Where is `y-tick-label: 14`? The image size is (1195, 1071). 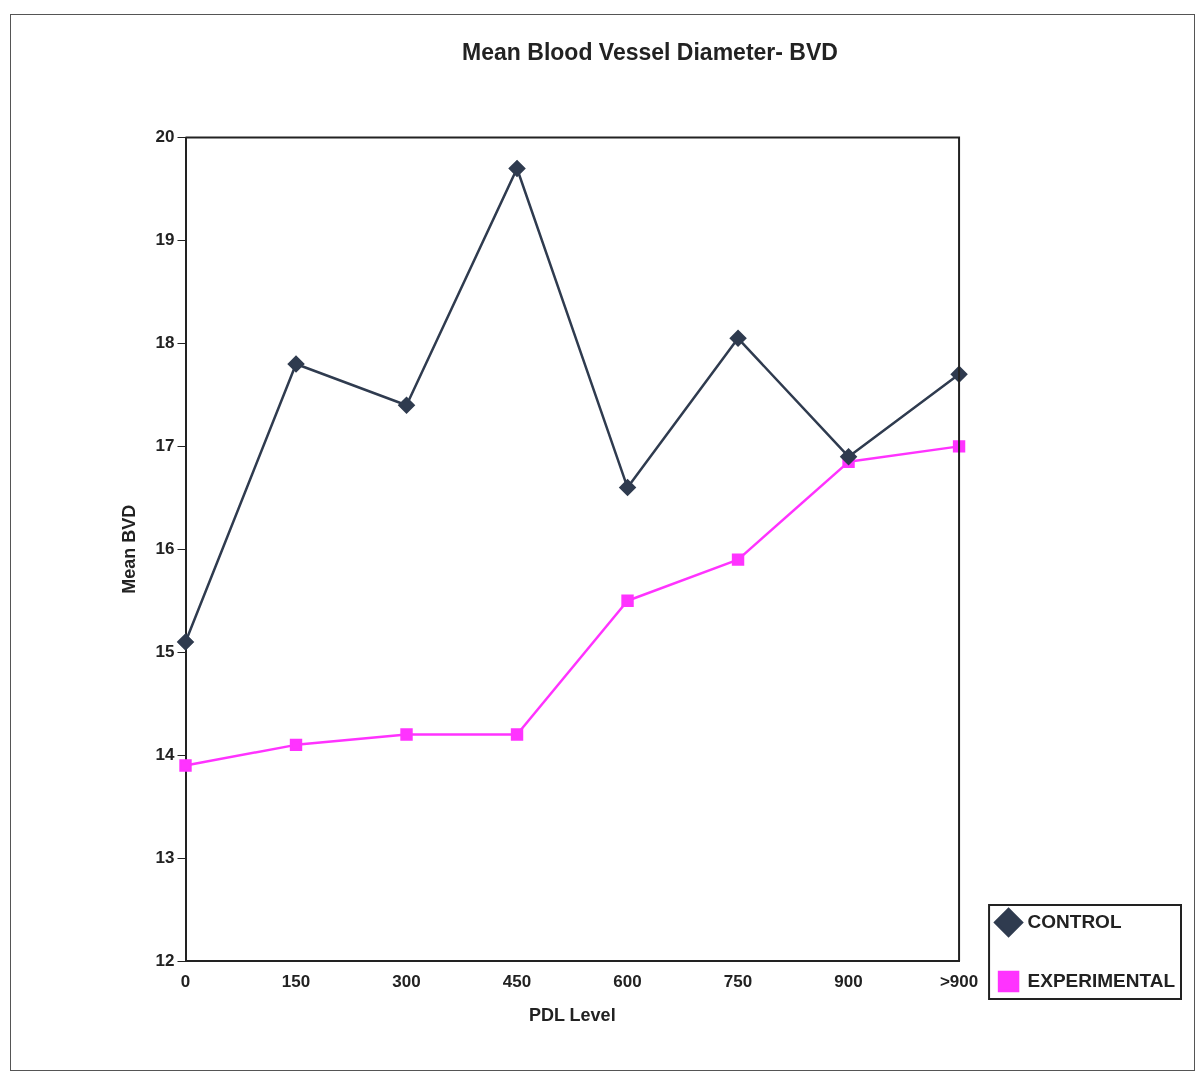 y-tick-label: 14 is located at coordinates (165, 754).